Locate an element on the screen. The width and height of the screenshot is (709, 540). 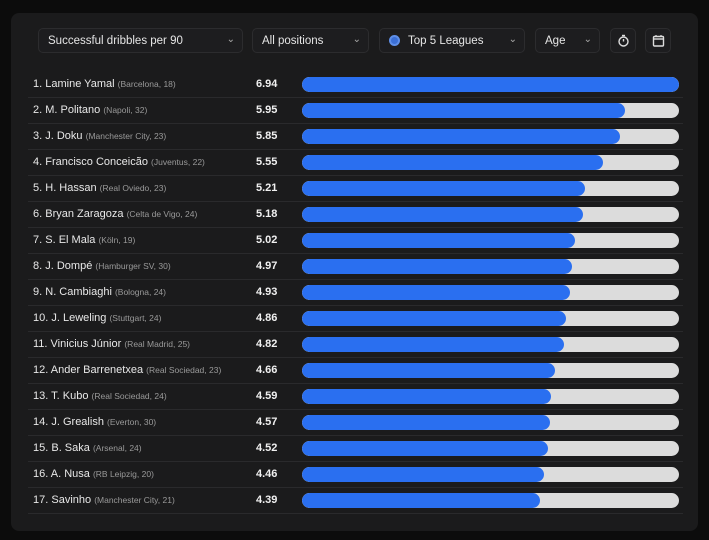
player-name: 1. Lamine Yamal (Barcelona, 18) is located at coordinates (104, 84).